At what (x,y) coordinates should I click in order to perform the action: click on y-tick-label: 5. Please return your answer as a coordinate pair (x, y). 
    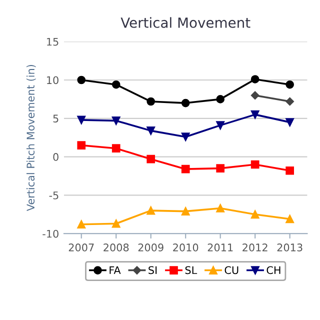
    Looking at the image, I should click on (55, 118).